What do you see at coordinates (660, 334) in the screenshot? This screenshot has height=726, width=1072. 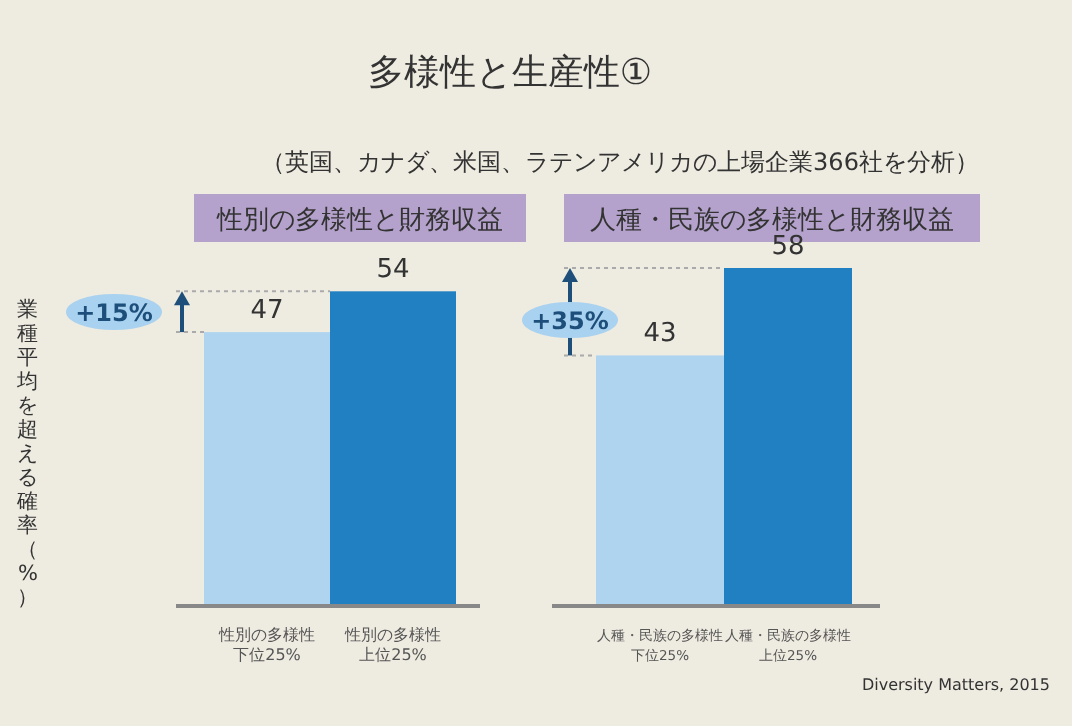 I see `data-label: 43` at bounding box center [660, 334].